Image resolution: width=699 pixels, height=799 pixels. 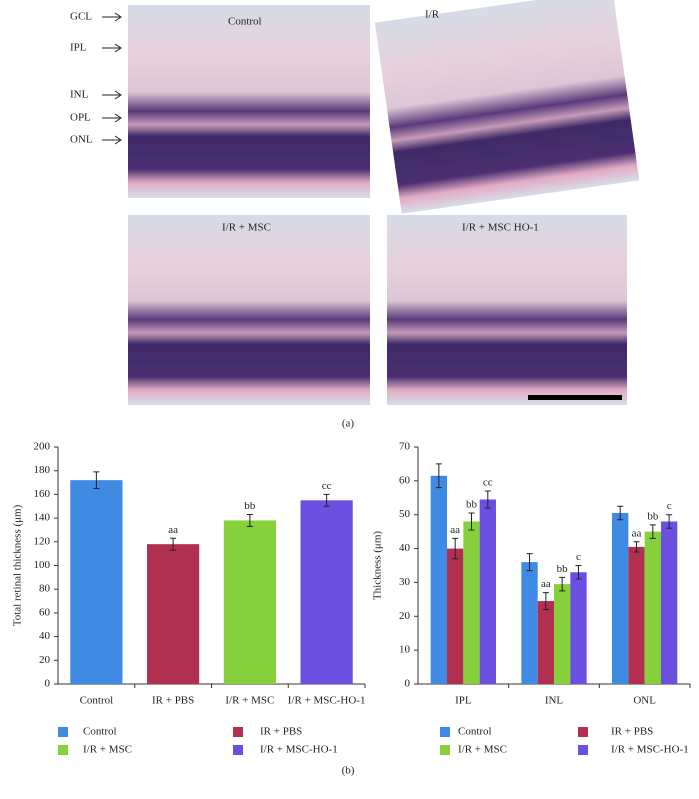 I want to click on image-label: I/R + MSC HO-1, so click(x=500, y=228).